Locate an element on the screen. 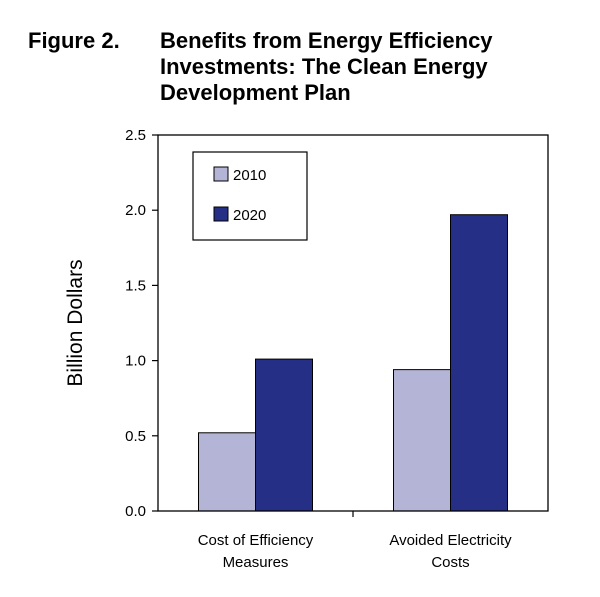 This screenshot has height=597, width=600. y-axis: 0.0 0.5 1.0 1.5 2.0 2.5 is located at coordinates (141, 323).